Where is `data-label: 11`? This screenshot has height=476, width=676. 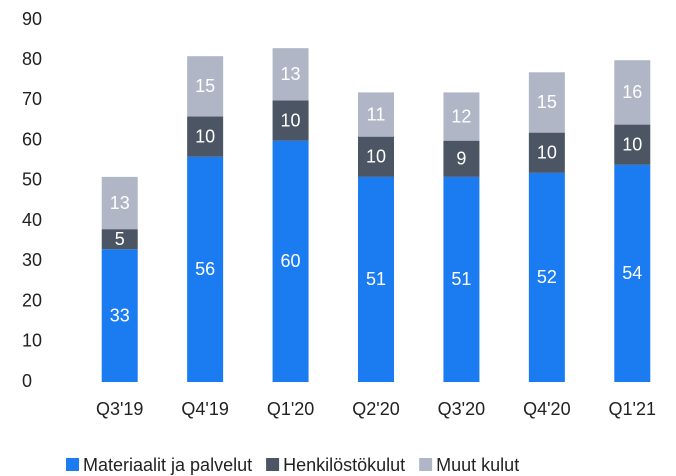
data-label: 11 is located at coordinates (376, 114).